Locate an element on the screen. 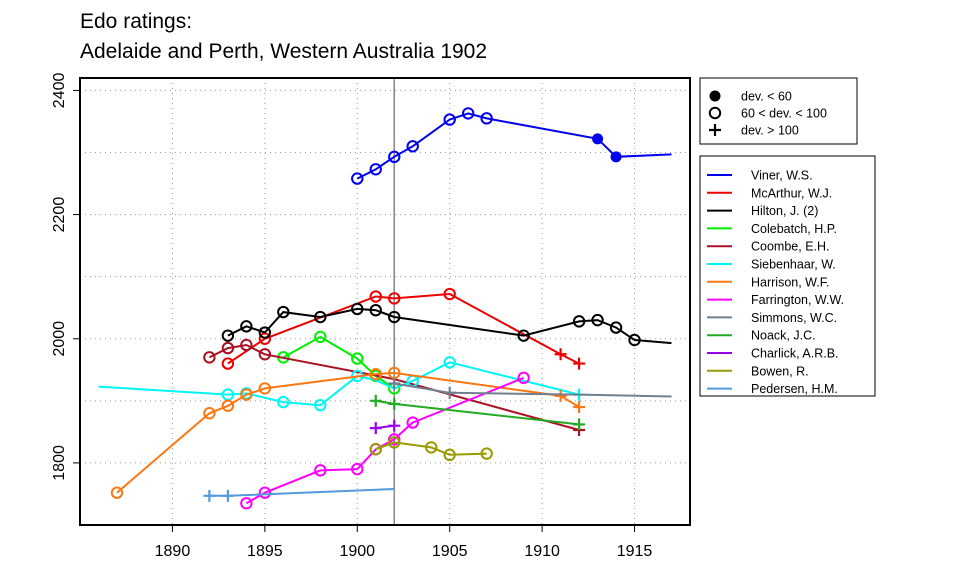  marker-legend: dev. < 60 60 < dev. < 100 dev. > 100 is located at coordinates (778, 111).